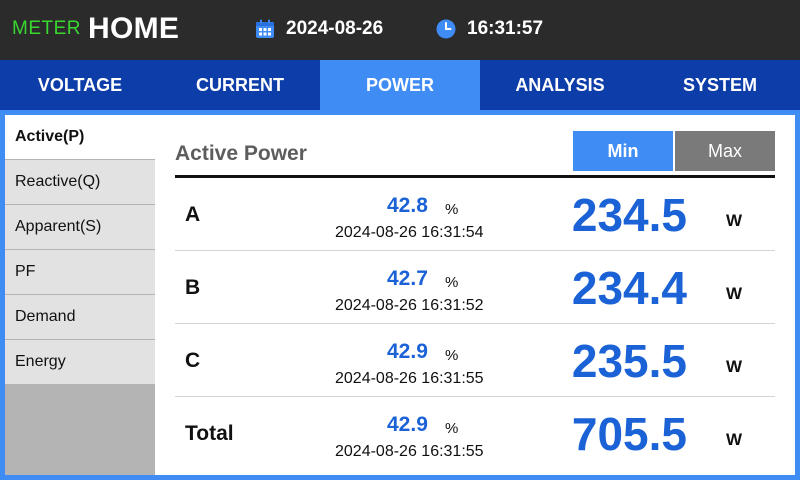  I want to click on logo-prefix: METER, so click(46, 28).